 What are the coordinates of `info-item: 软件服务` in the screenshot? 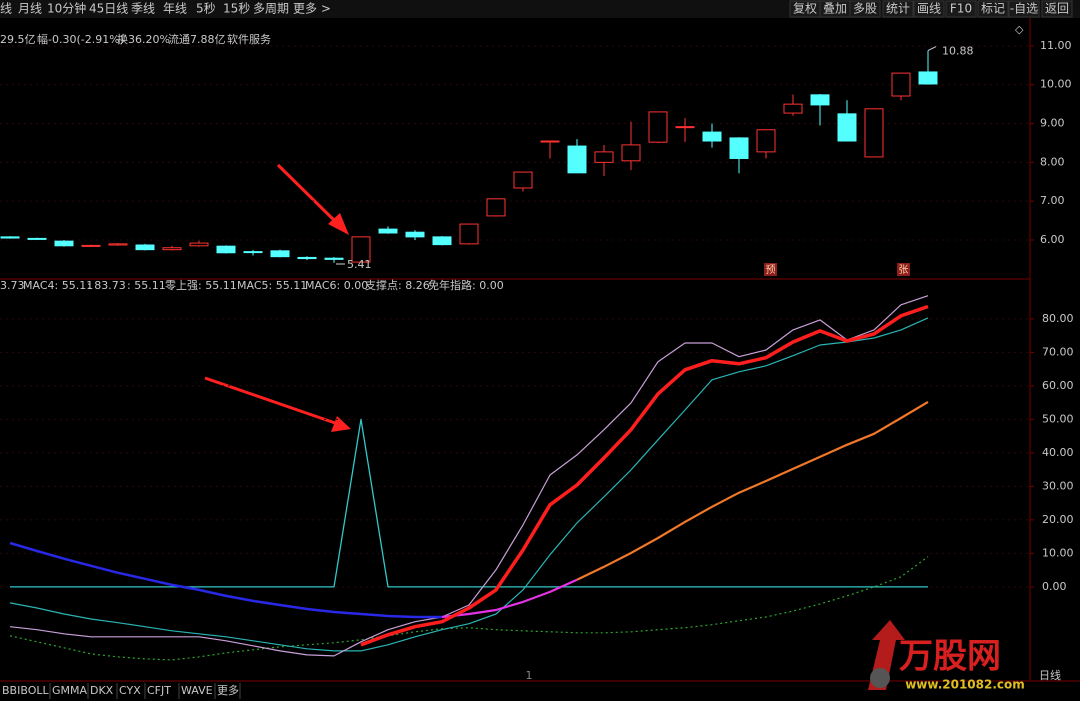 It's located at (249, 39).